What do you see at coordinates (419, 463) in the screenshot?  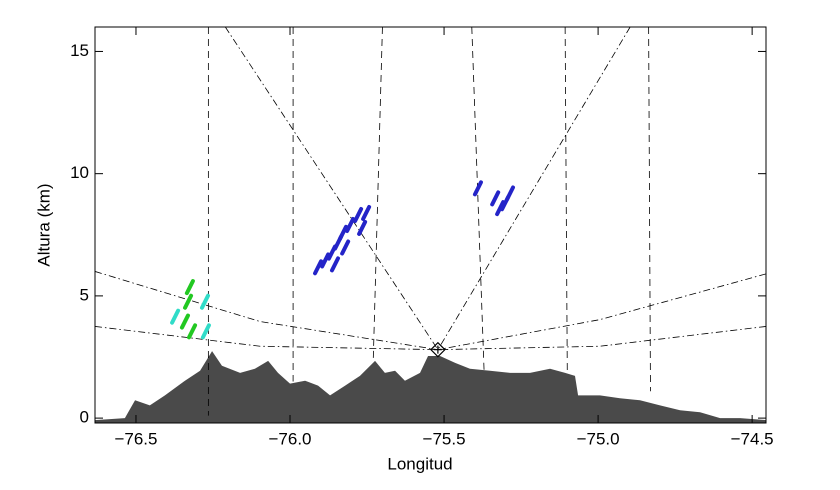 I see `x-axis-title: Longitud` at bounding box center [419, 463].